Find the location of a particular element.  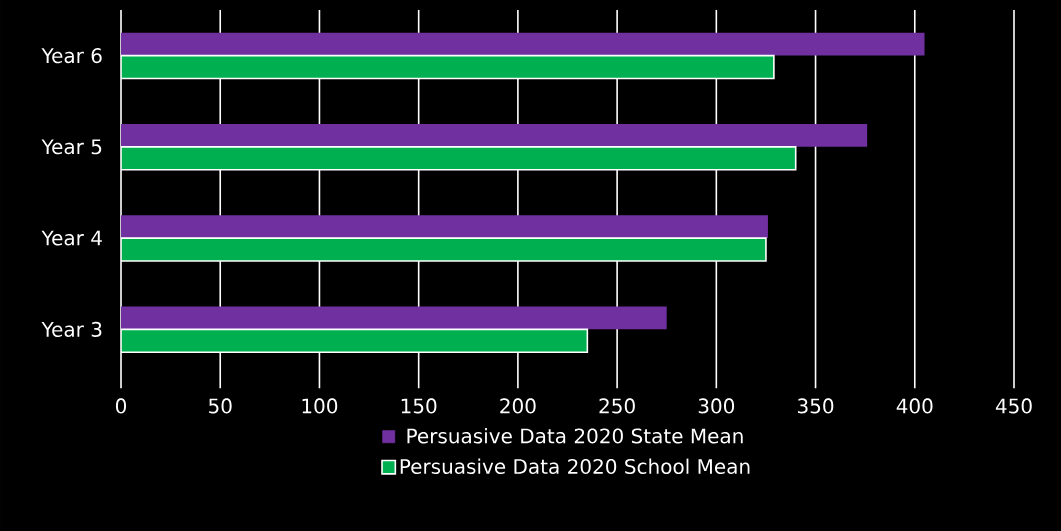

legend-label: Persuasive Data 2020 State Mean is located at coordinates (575, 436).